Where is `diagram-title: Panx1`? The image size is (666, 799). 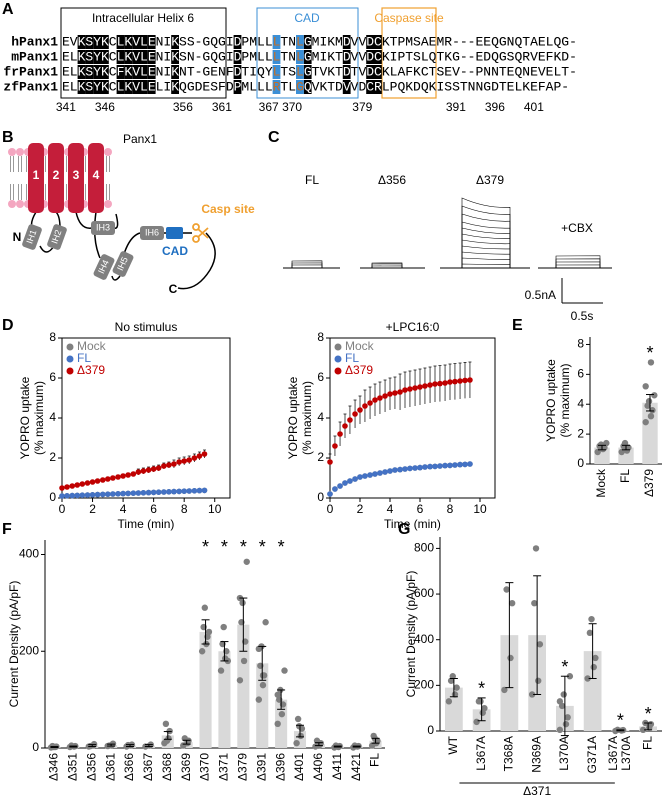
diagram-title: Panx1 is located at coordinates (140, 139).